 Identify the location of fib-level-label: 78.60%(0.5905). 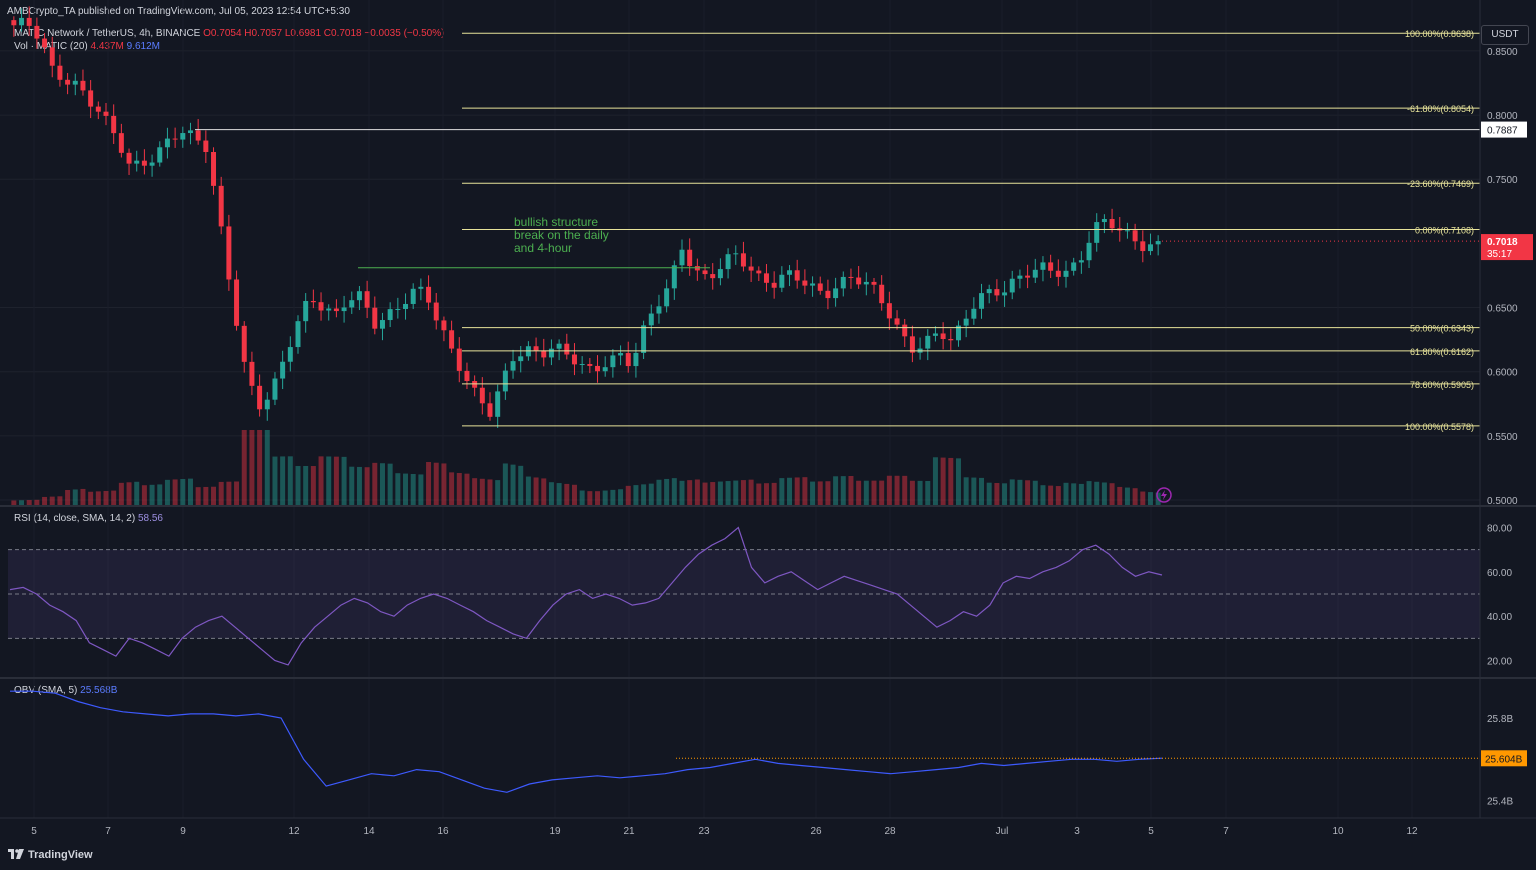
(1442, 385).